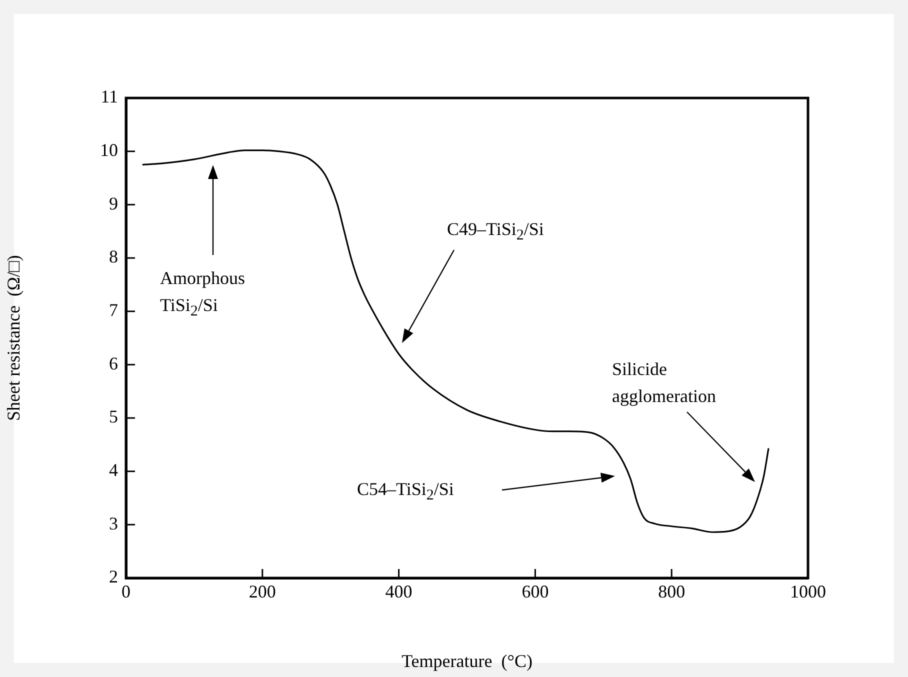 The image size is (908, 677). I want to click on x-tick-label: 0, so click(126, 592).